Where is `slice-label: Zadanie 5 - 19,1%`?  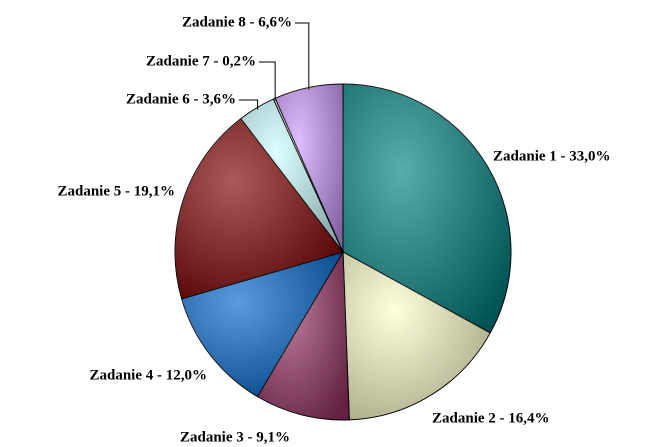 slice-label: Zadanie 5 - 19,1% is located at coordinates (116, 191).